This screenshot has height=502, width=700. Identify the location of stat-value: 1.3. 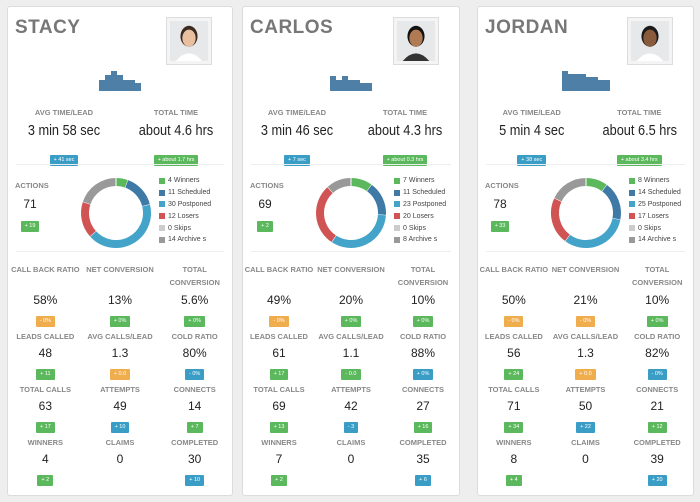
(585, 353).